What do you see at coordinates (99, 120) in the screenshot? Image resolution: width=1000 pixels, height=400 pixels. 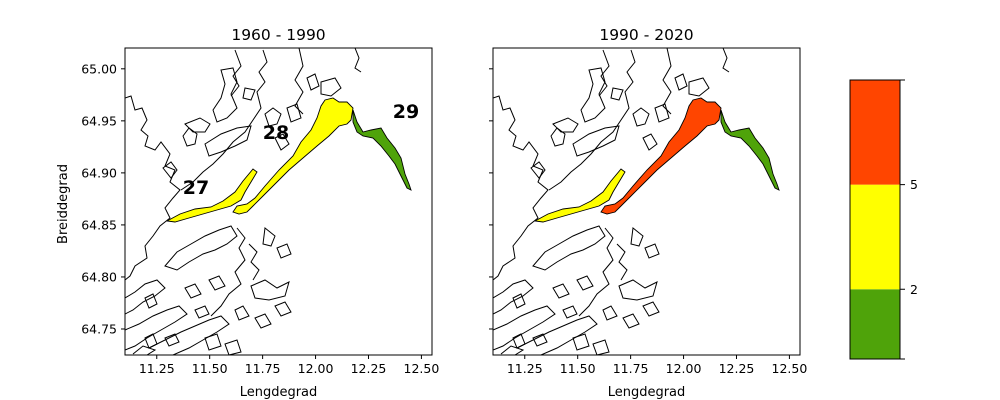 I see `y-tick-label: 64.95` at bounding box center [99, 120].